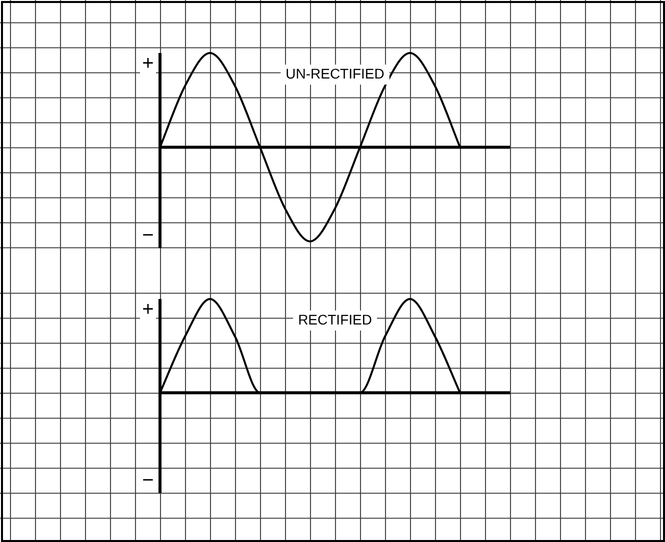  I want to click on series-label: UN-RECTIFIED, so click(335, 74).